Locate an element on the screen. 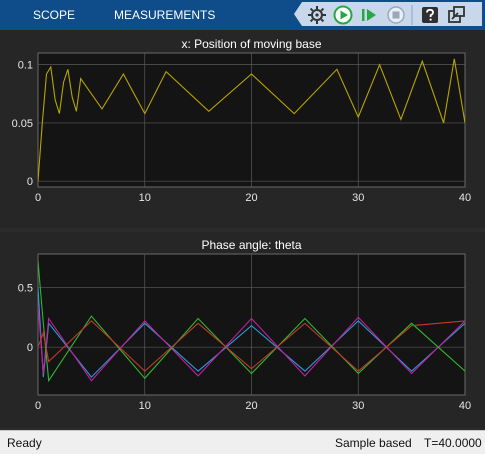 This screenshot has width=485, height=454. chart-title: x: Position of moving base is located at coordinates (251, 44).